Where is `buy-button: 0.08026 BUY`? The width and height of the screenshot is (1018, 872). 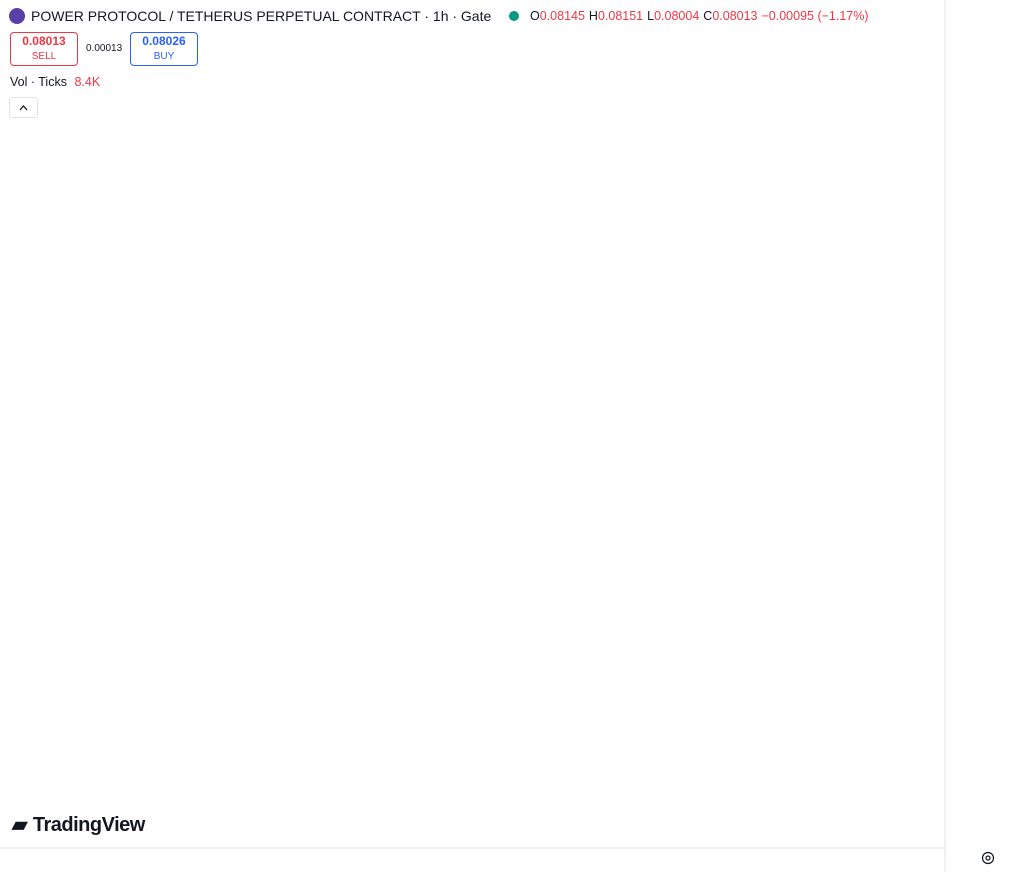 buy-button: 0.08026 BUY is located at coordinates (164, 49).